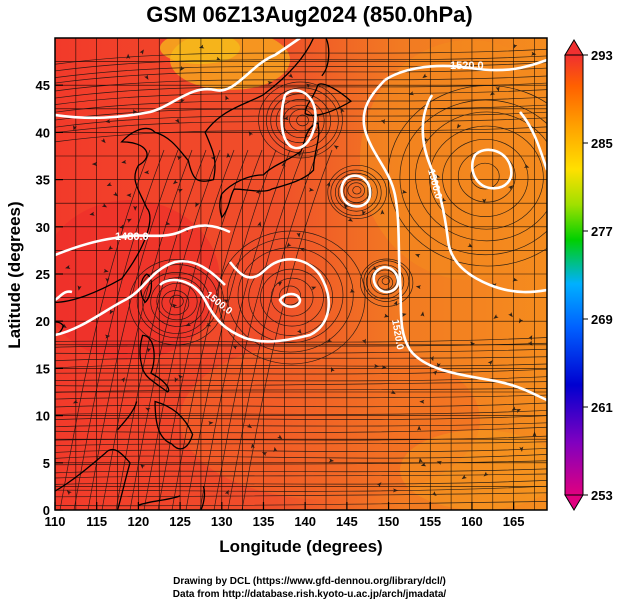 The width and height of the screenshot is (619, 605). What do you see at coordinates (602, 143) in the screenshot?
I see `colorbar-tick-label: 285` at bounding box center [602, 143].